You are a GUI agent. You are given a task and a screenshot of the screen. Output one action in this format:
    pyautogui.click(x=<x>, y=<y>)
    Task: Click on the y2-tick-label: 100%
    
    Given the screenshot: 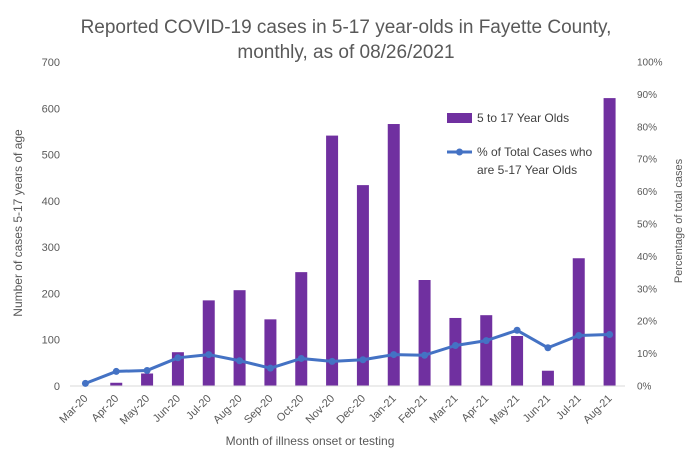 What is the action you would take?
    pyautogui.click(x=650, y=63)
    